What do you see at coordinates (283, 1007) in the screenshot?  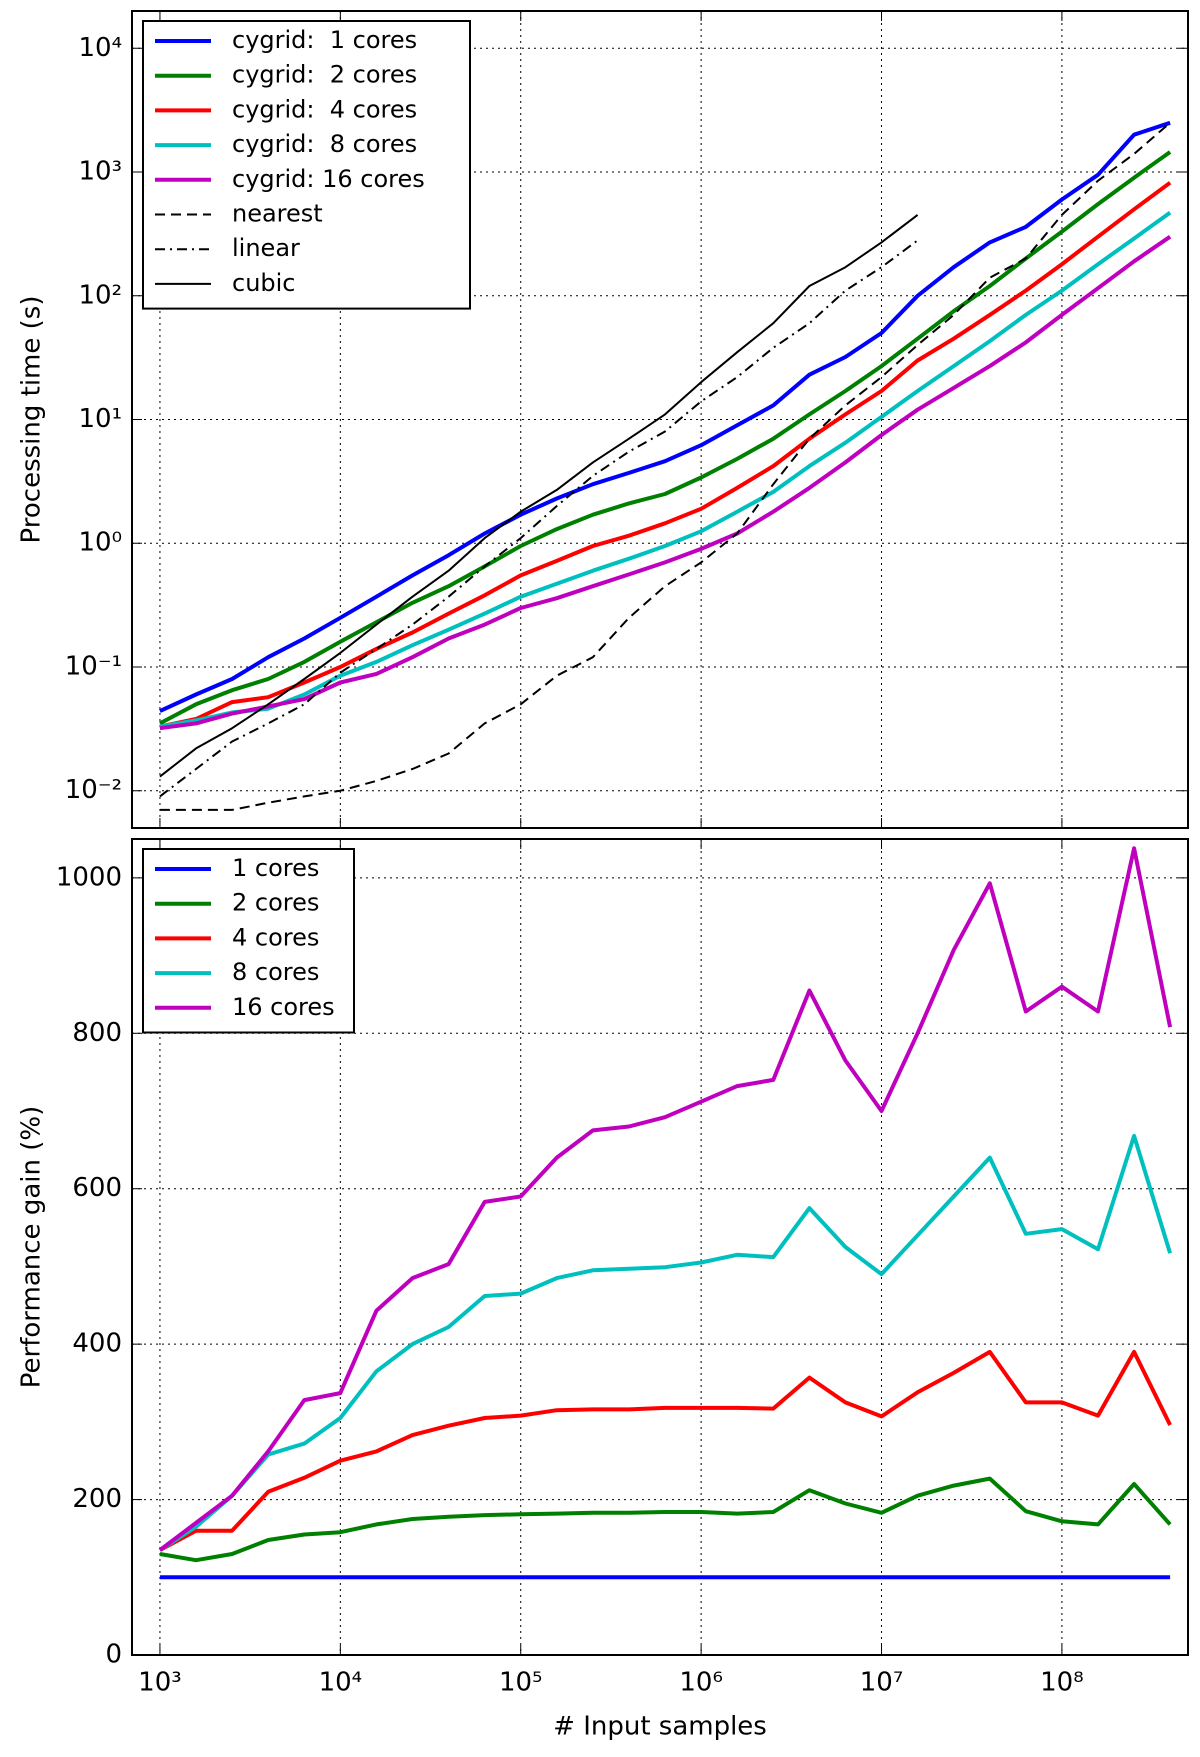 I see `legend-label: 16 cores` at bounding box center [283, 1007].